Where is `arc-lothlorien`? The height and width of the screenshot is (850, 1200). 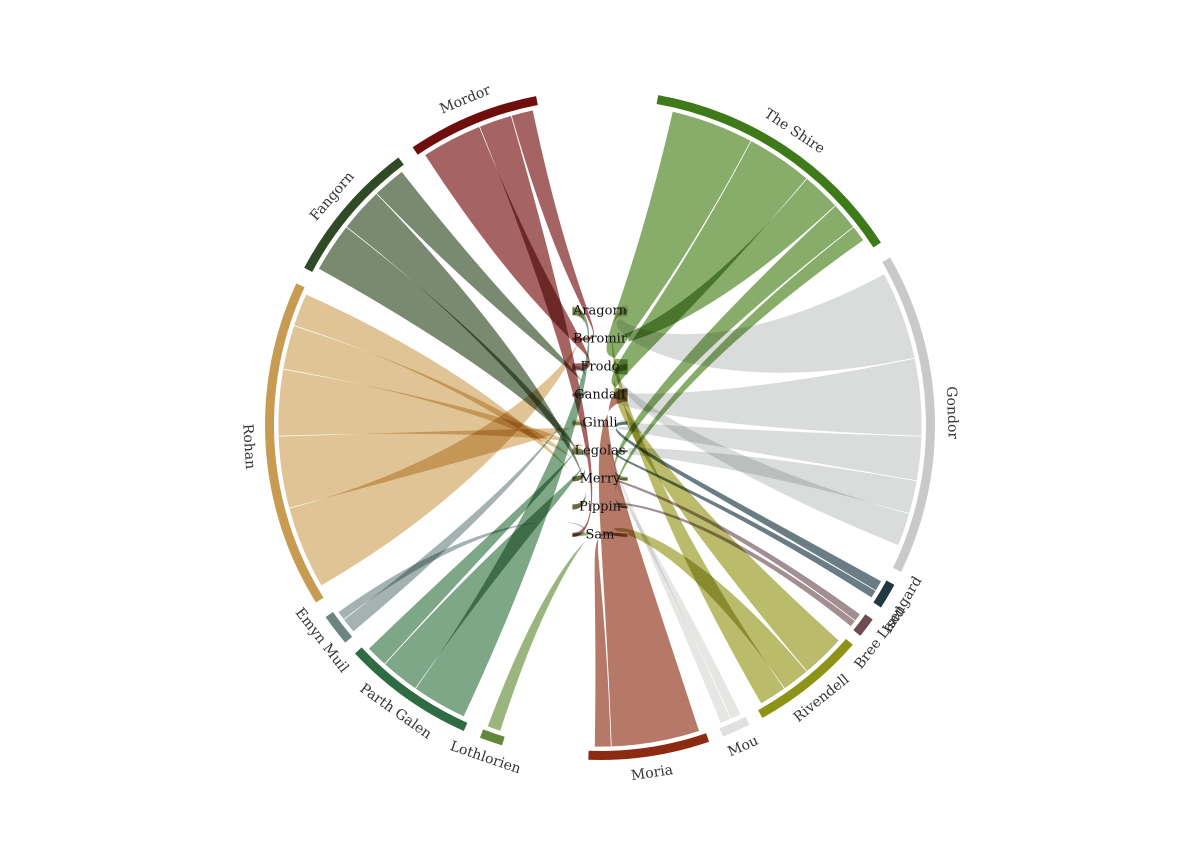
arc-lothlorien is located at coordinates (492, 737).